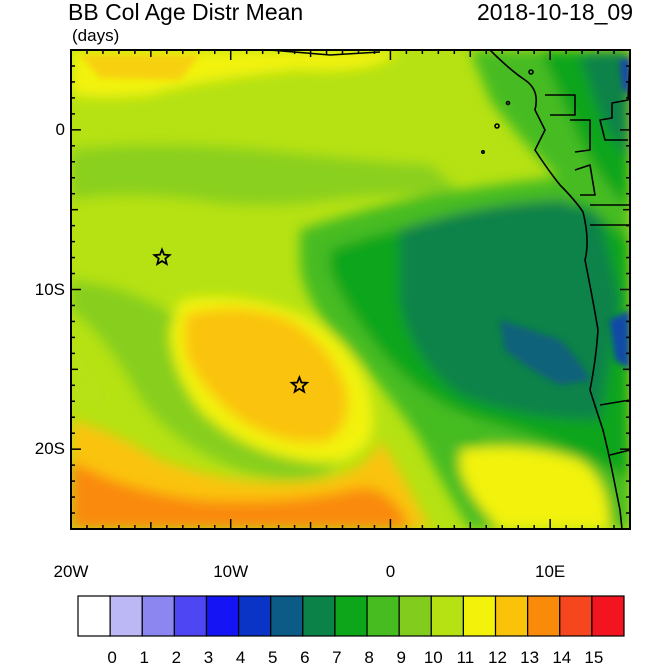  Describe the element at coordinates (176, 657) in the screenshot. I see `colorbar-label: 2` at that location.